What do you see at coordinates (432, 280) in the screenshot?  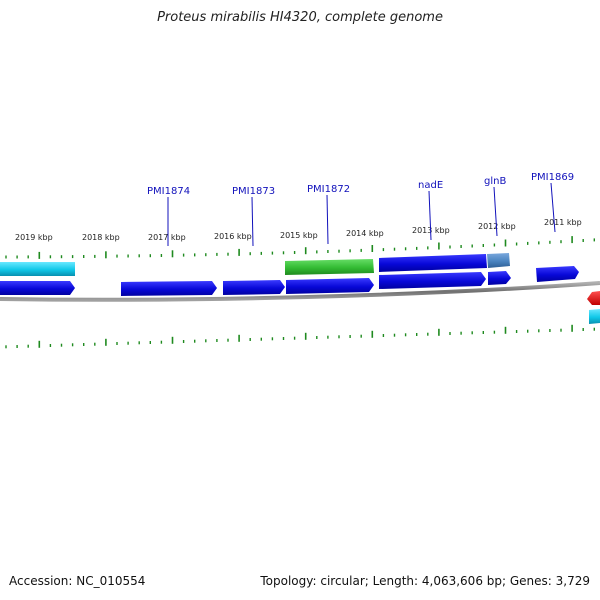 I see `gene-nade-arrow` at bounding box center [432, 280].